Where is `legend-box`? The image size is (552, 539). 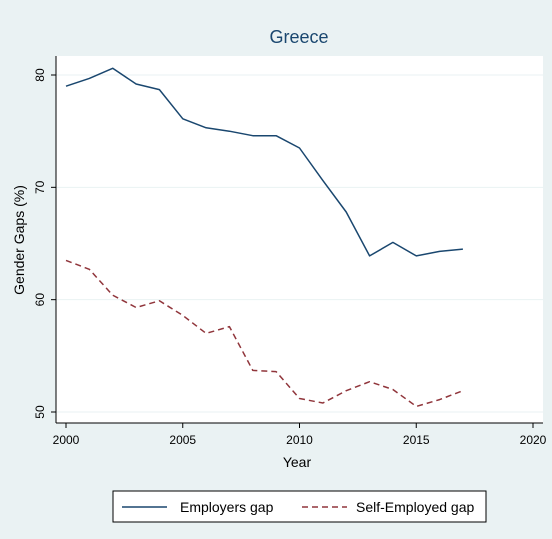
legend-box is located at coordinates (299, 506).